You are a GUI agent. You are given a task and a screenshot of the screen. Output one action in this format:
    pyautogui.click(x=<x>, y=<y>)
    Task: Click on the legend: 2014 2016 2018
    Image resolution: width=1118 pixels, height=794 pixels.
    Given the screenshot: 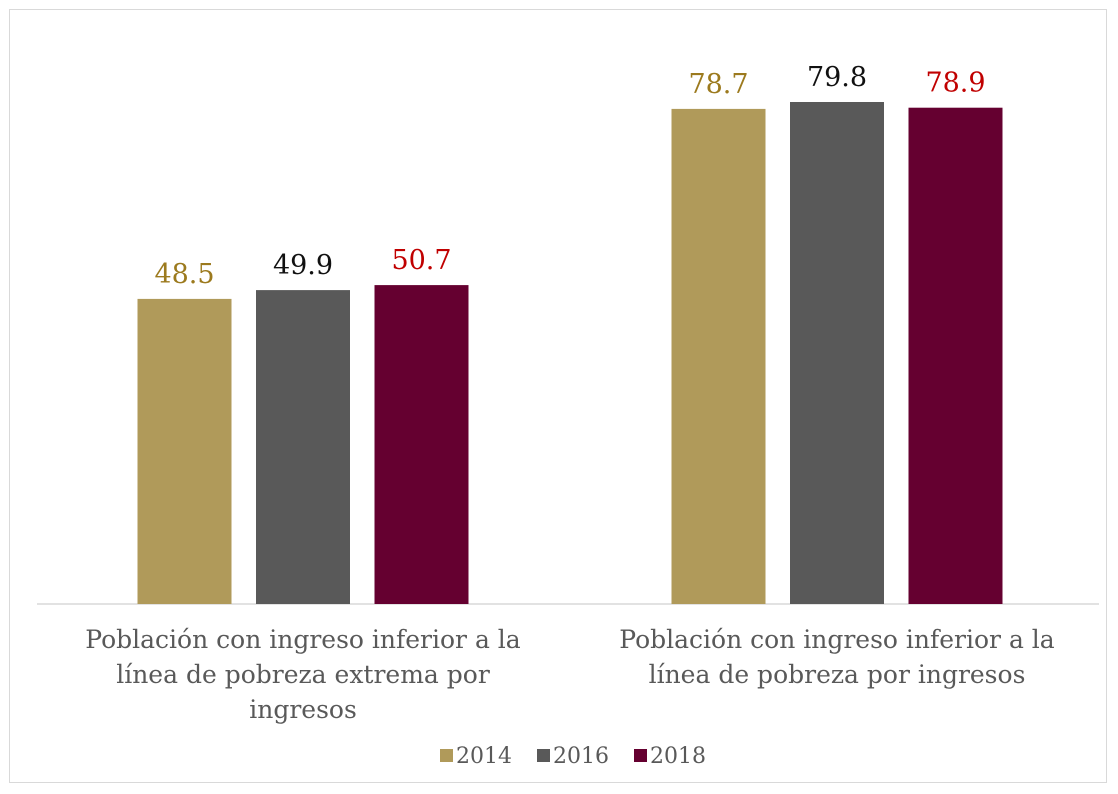 What is the action you would take?
    pyautogui.click(x=573, y=756)
    